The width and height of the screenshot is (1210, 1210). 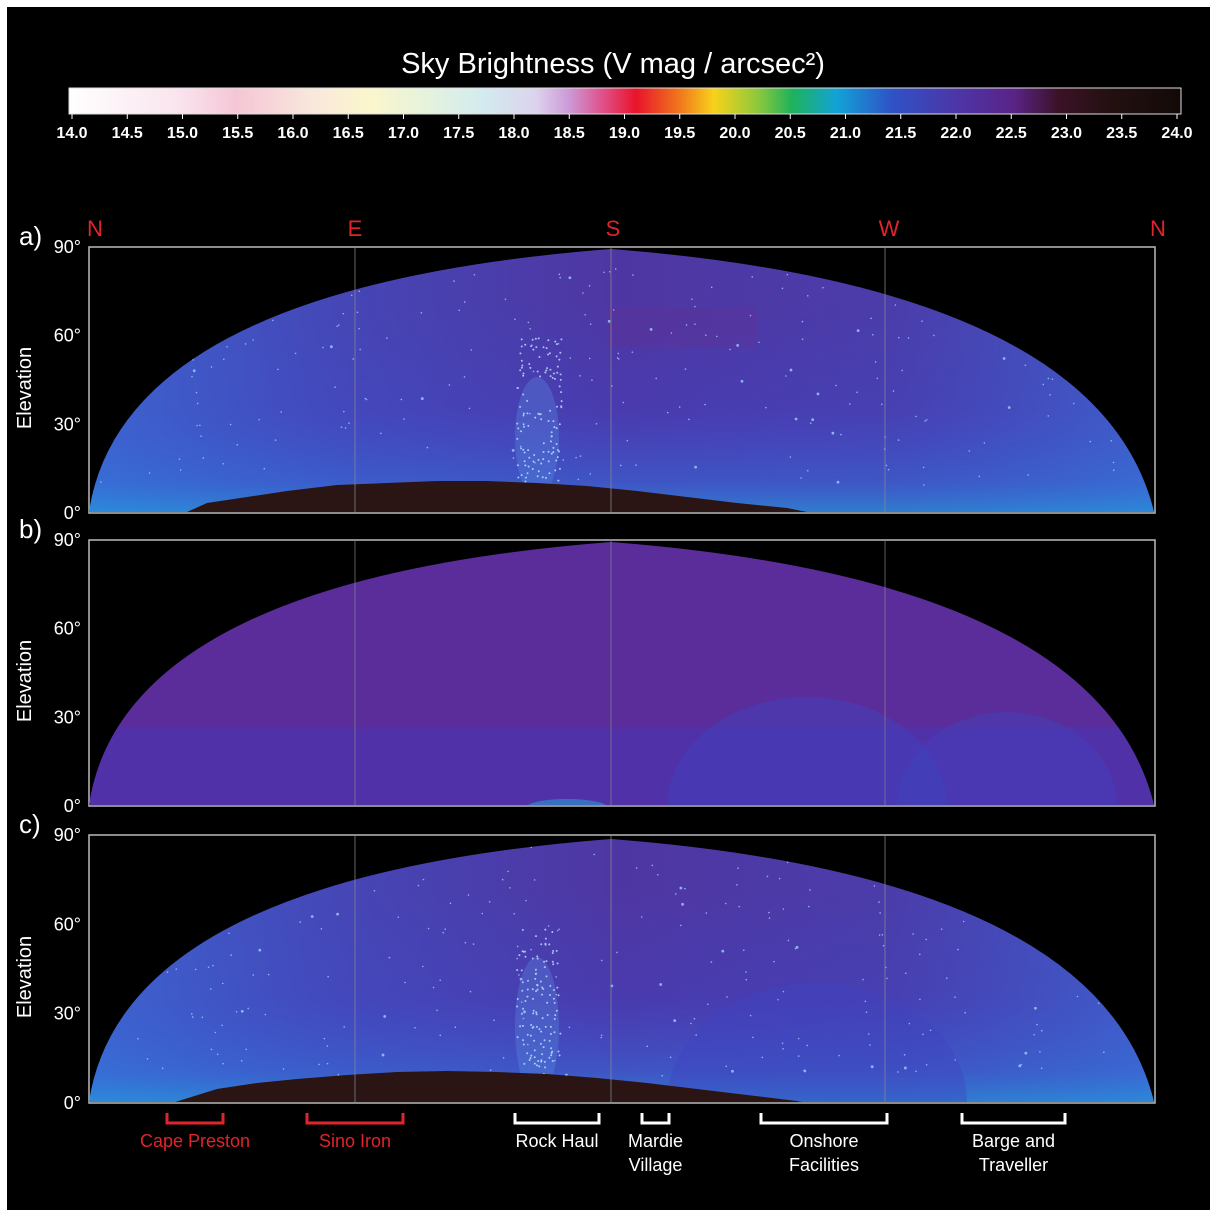 I want to click on elevation-tick-label: 90°, so click(x=67, y=835).